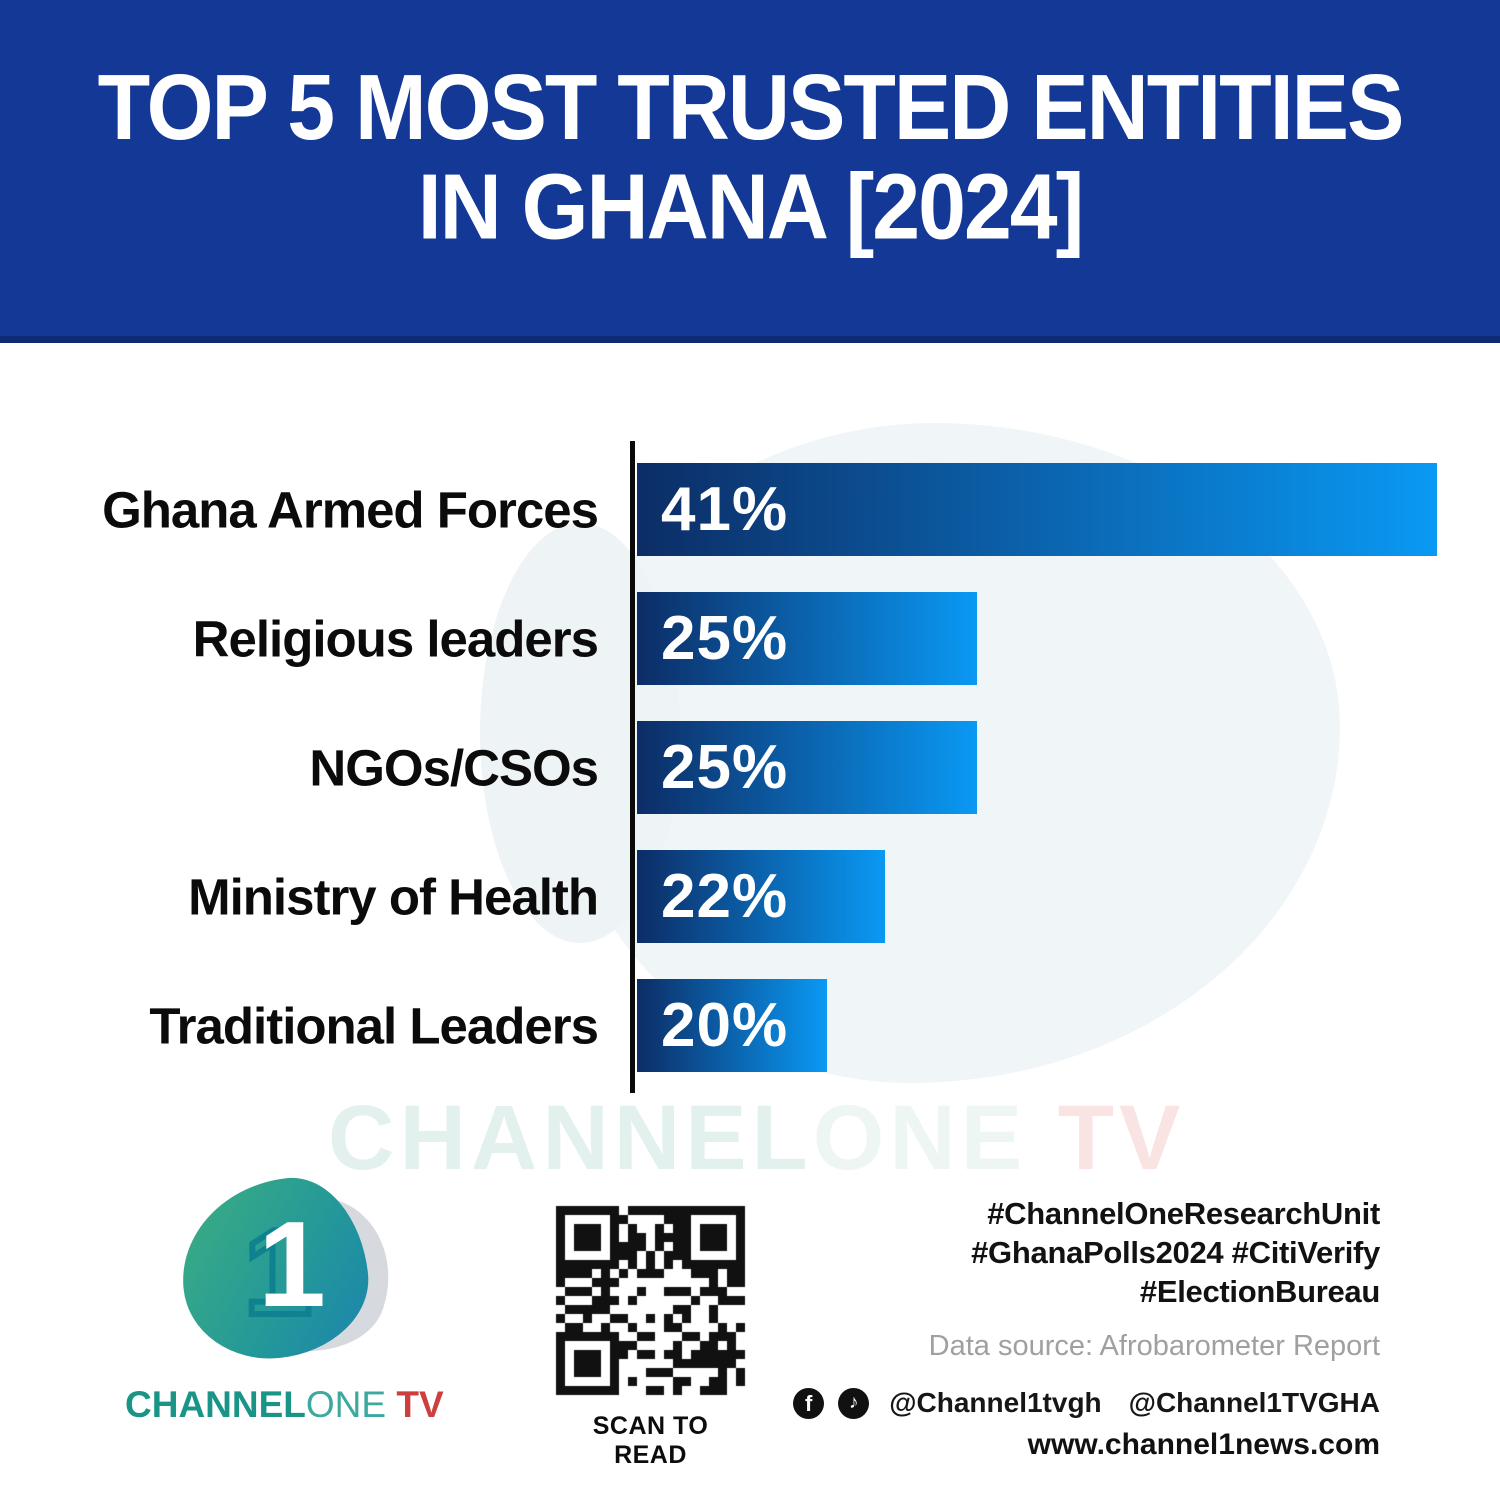  I want to click on watermark-one: ONE, so click(920, 1138).